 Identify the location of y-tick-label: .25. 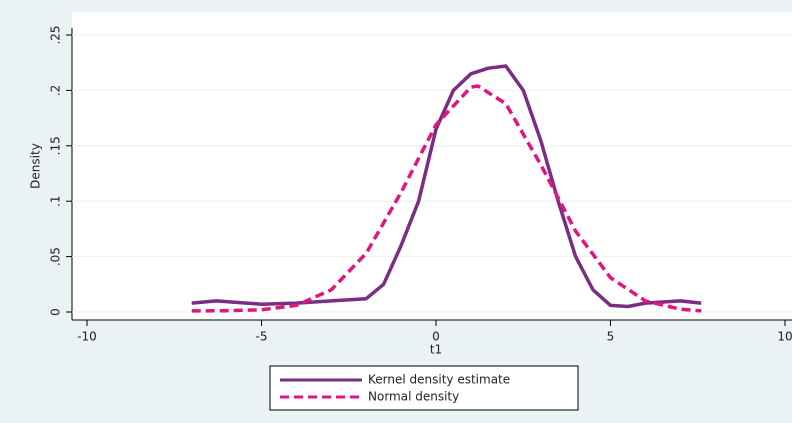
(56, 34).